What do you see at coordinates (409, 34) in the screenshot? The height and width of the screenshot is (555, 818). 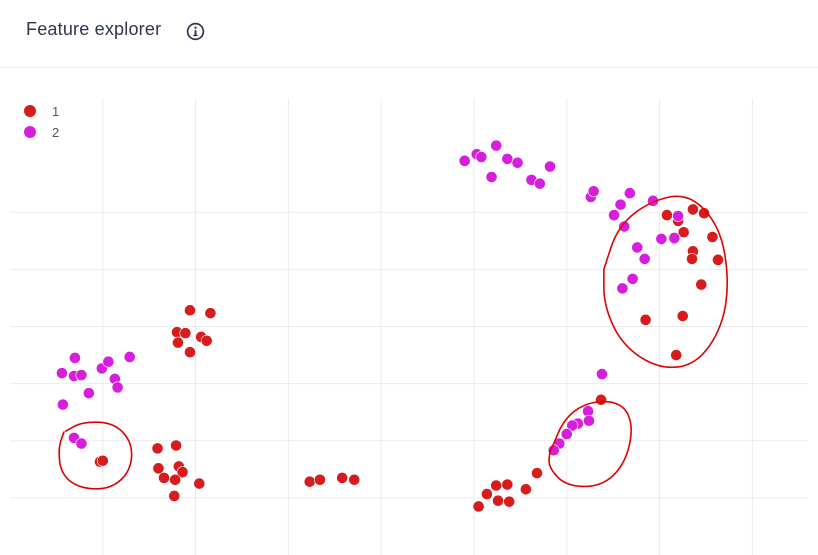 I see `panel-header: Feature explorer` at bounding box center [409, 34].